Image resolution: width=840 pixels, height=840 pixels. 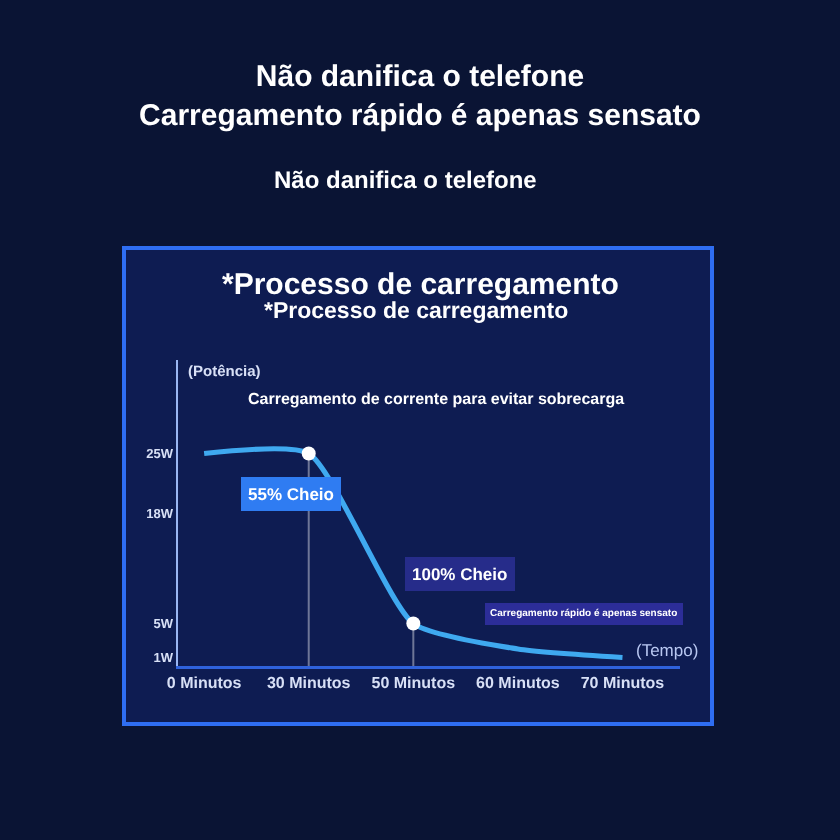 What do you see at coordinates (623, 683) in the screenshot?
I see `x-tick-label: 70 Minutos` at bounding box center [623, 683].